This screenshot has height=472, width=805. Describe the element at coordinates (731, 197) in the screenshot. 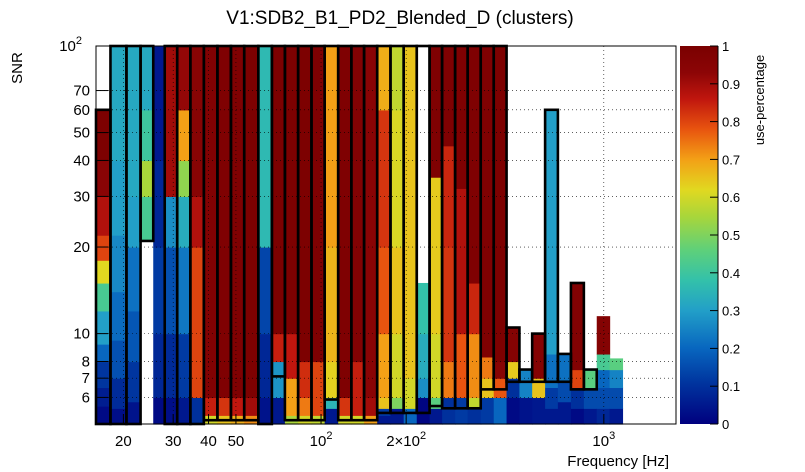

I see `colorbar-tick-label: 0.6` at that location.